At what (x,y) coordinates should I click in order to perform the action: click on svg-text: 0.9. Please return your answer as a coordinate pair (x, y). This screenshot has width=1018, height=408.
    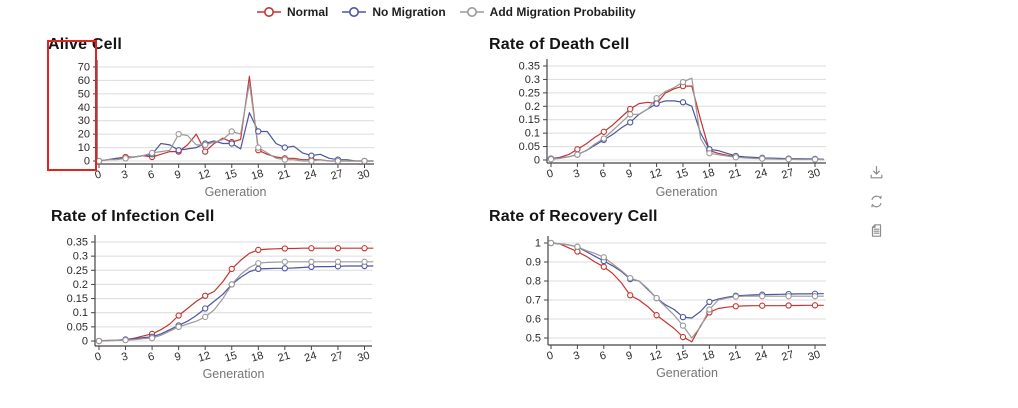
    Looking at the image, I should click on (533, 263).